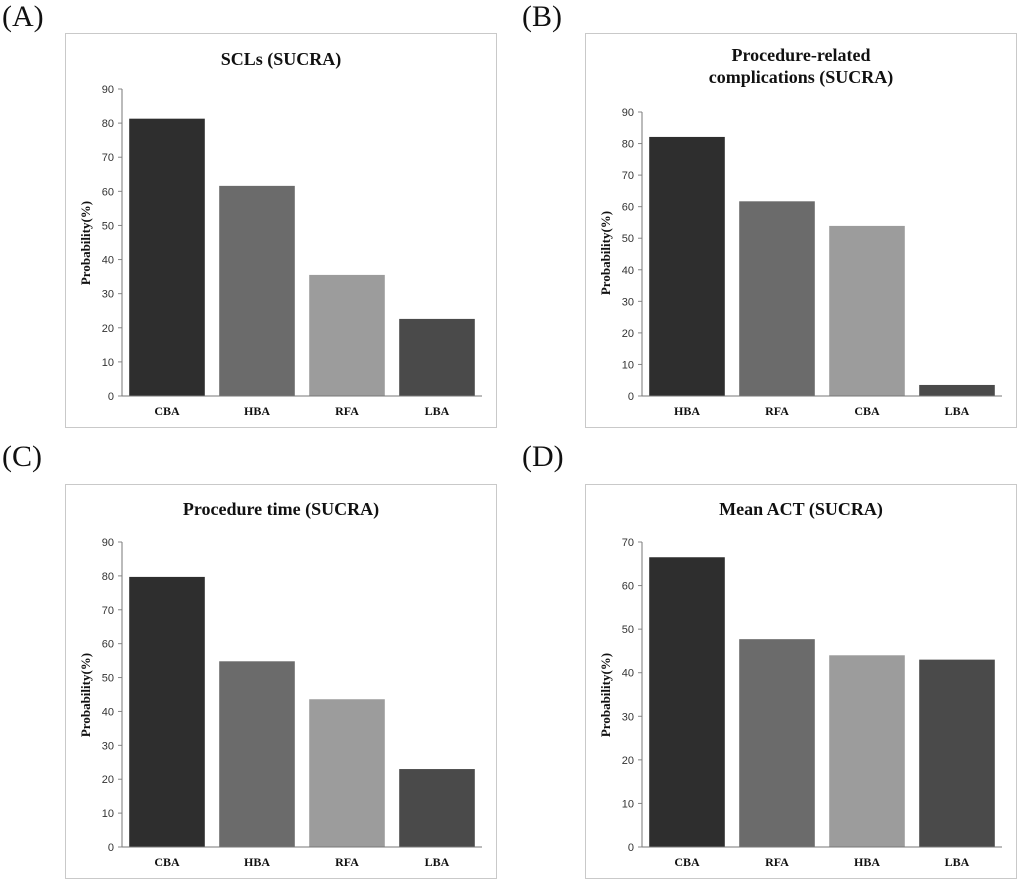 This screenshot has height=882, width=1026. Describe the element at coordinates (543, 456) in the screenshot. I see `panel-label-d: (D)` at that location.